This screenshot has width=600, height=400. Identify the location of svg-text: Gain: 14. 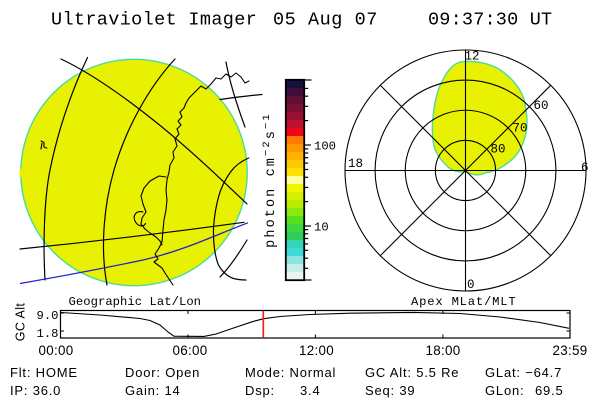
(153, 390).